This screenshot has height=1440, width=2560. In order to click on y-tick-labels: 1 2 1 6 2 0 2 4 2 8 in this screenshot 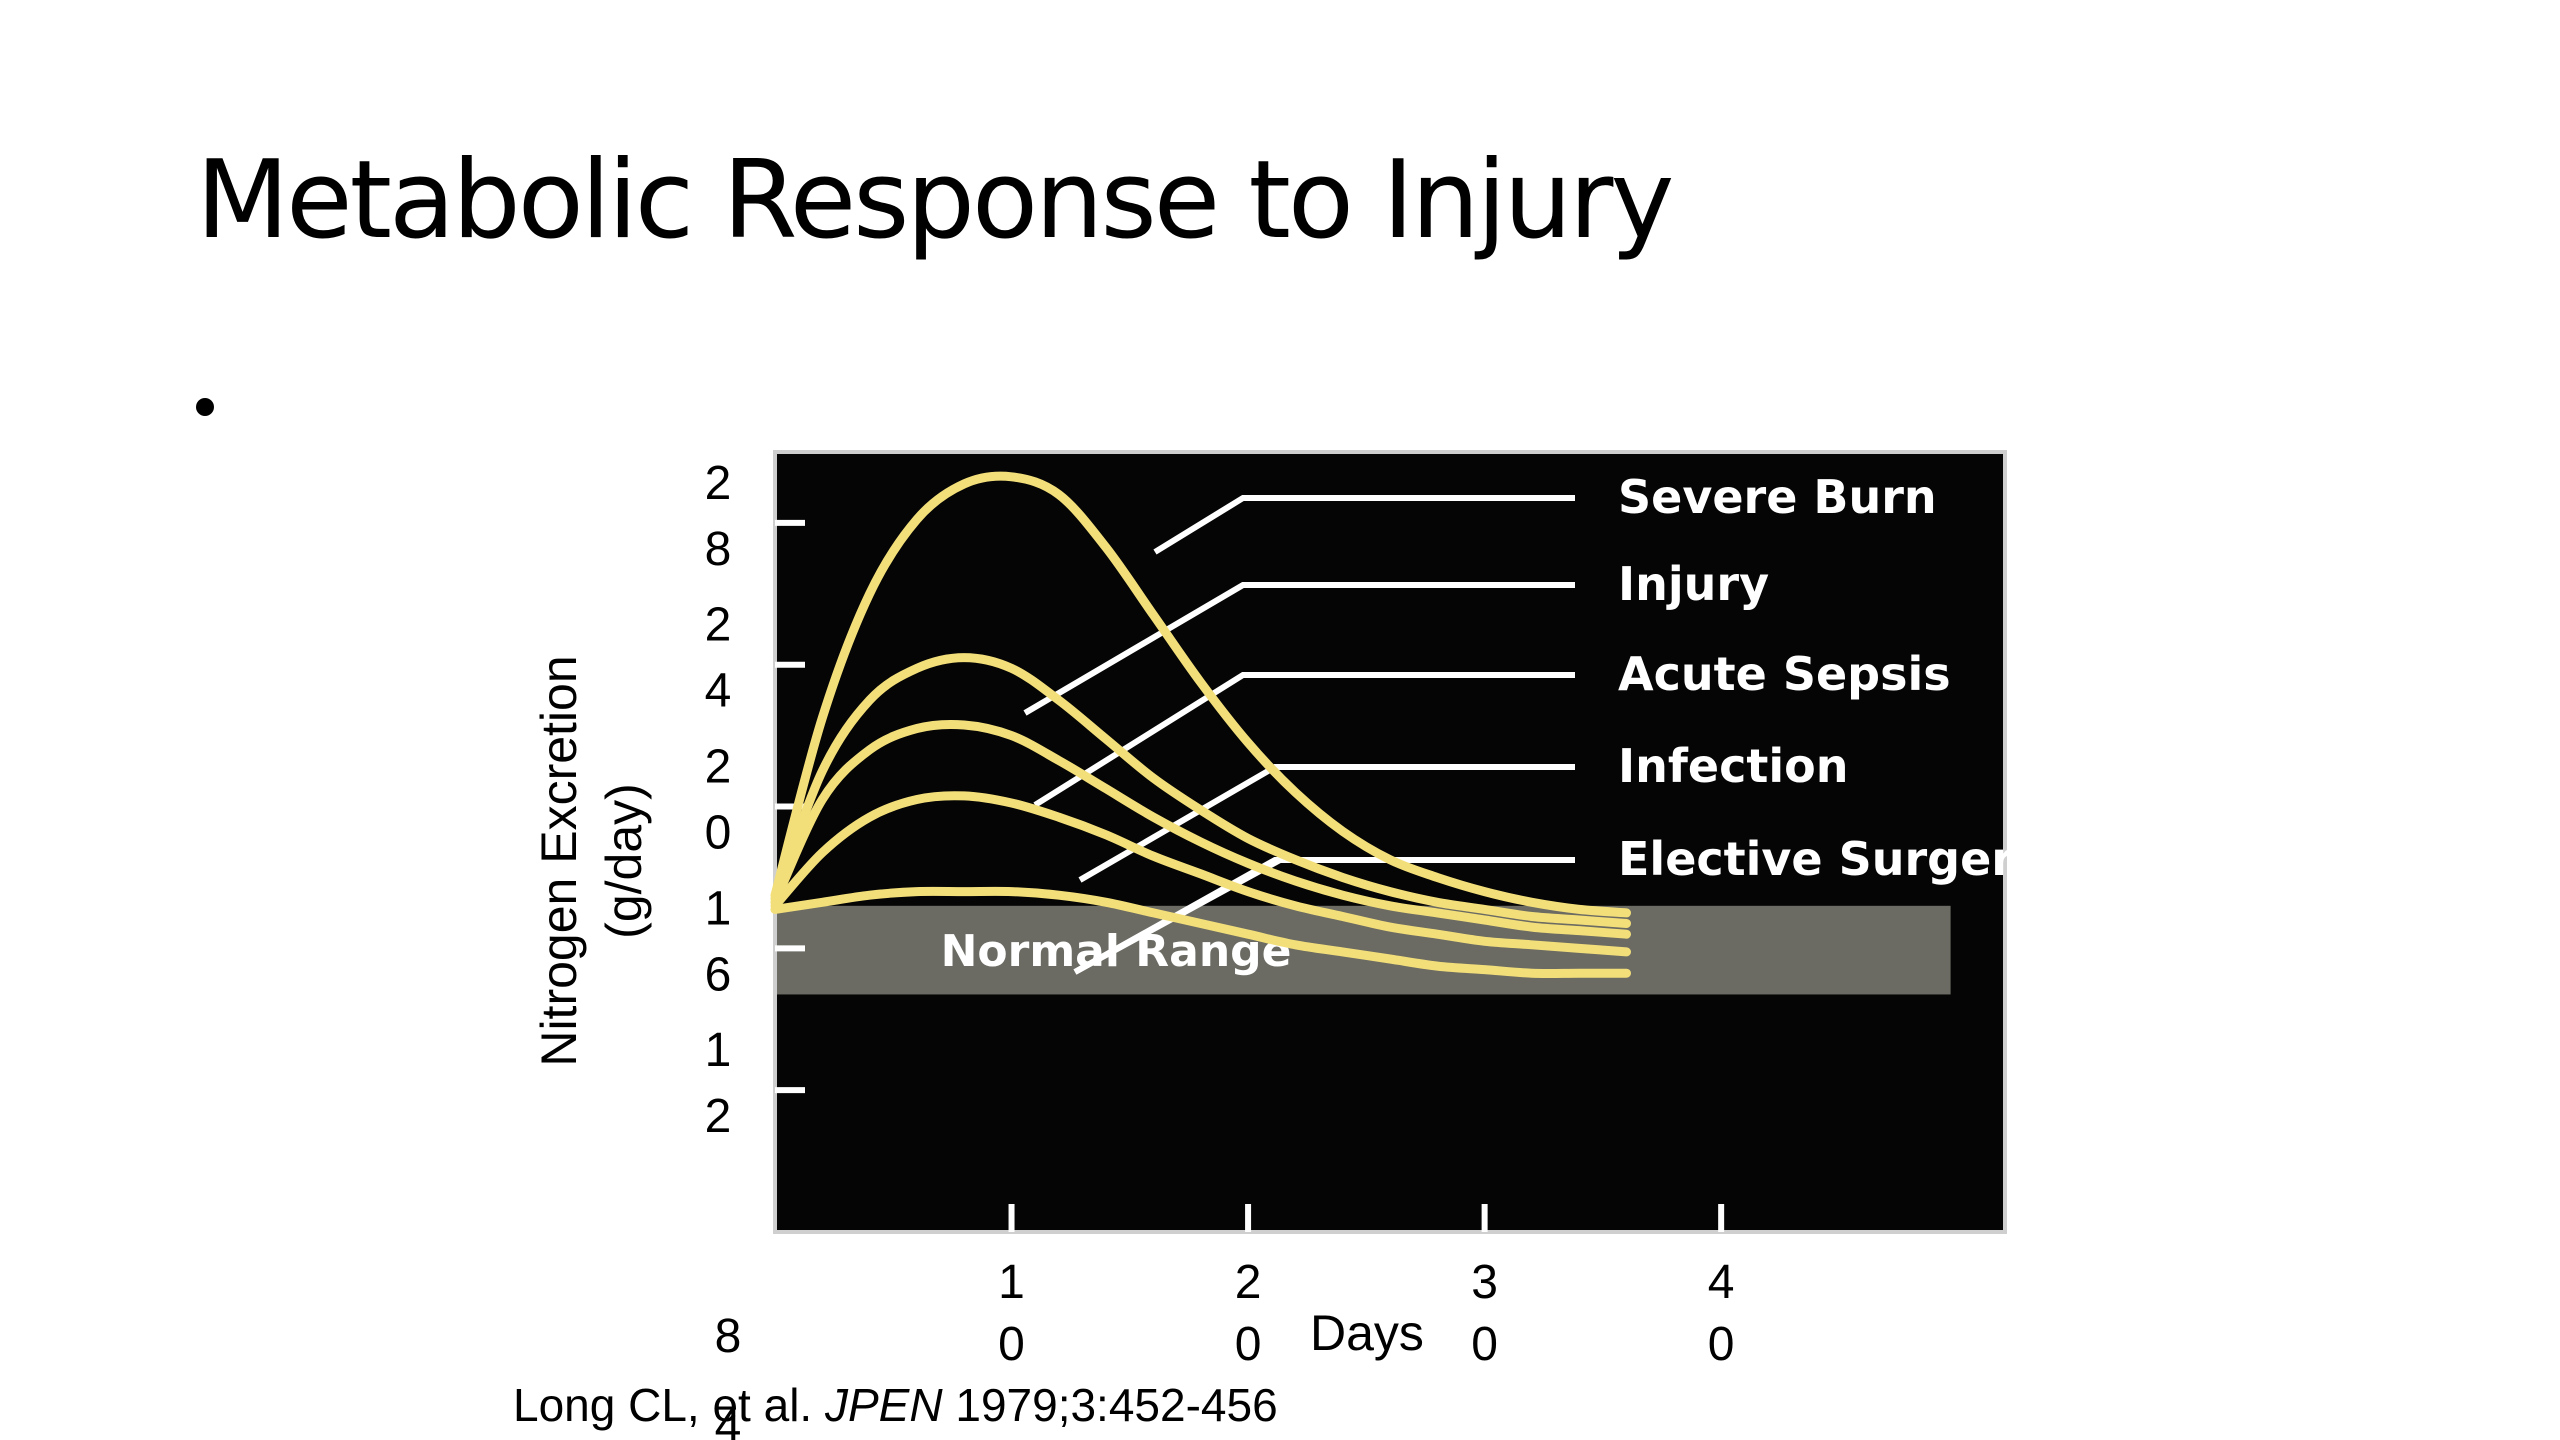, I will do `click(718, 800)`.